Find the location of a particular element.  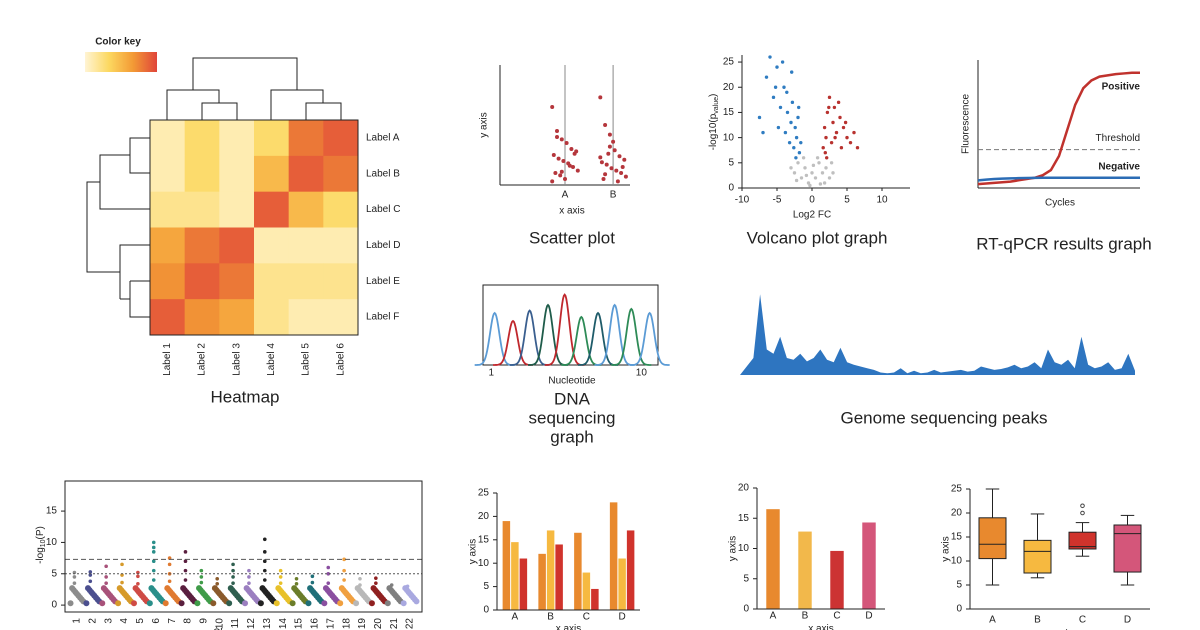

x-tick-label: 15 is located at coordinates (299, 624).